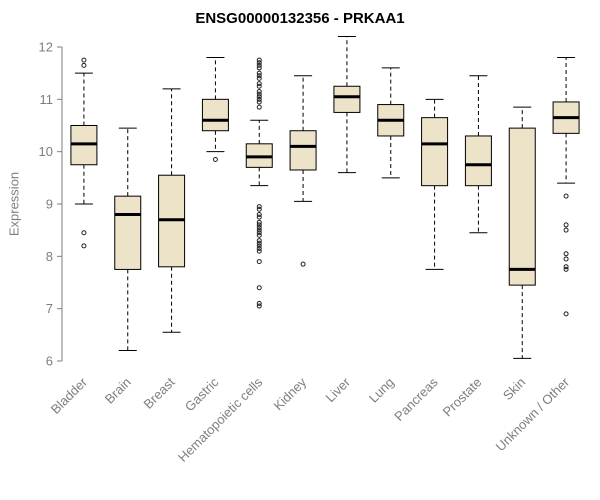 The height and width of the screenshot is (500, 600). I want to click on x-tick-label: Hematopoietic cells, so click(220, 419).